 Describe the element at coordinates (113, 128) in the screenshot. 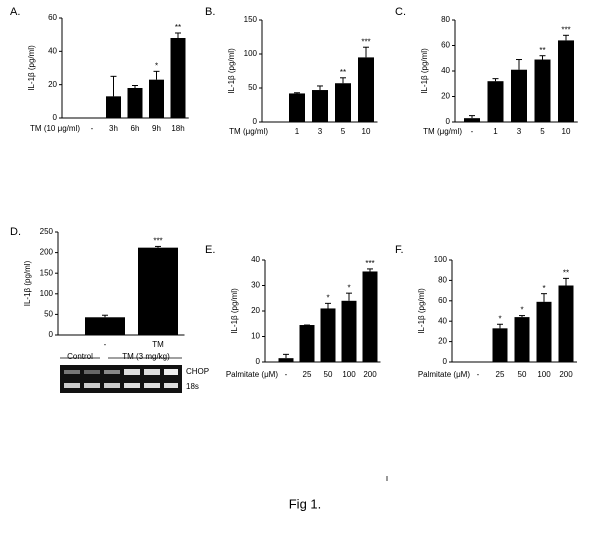

I see `x-tick-label: 3h` at that location.